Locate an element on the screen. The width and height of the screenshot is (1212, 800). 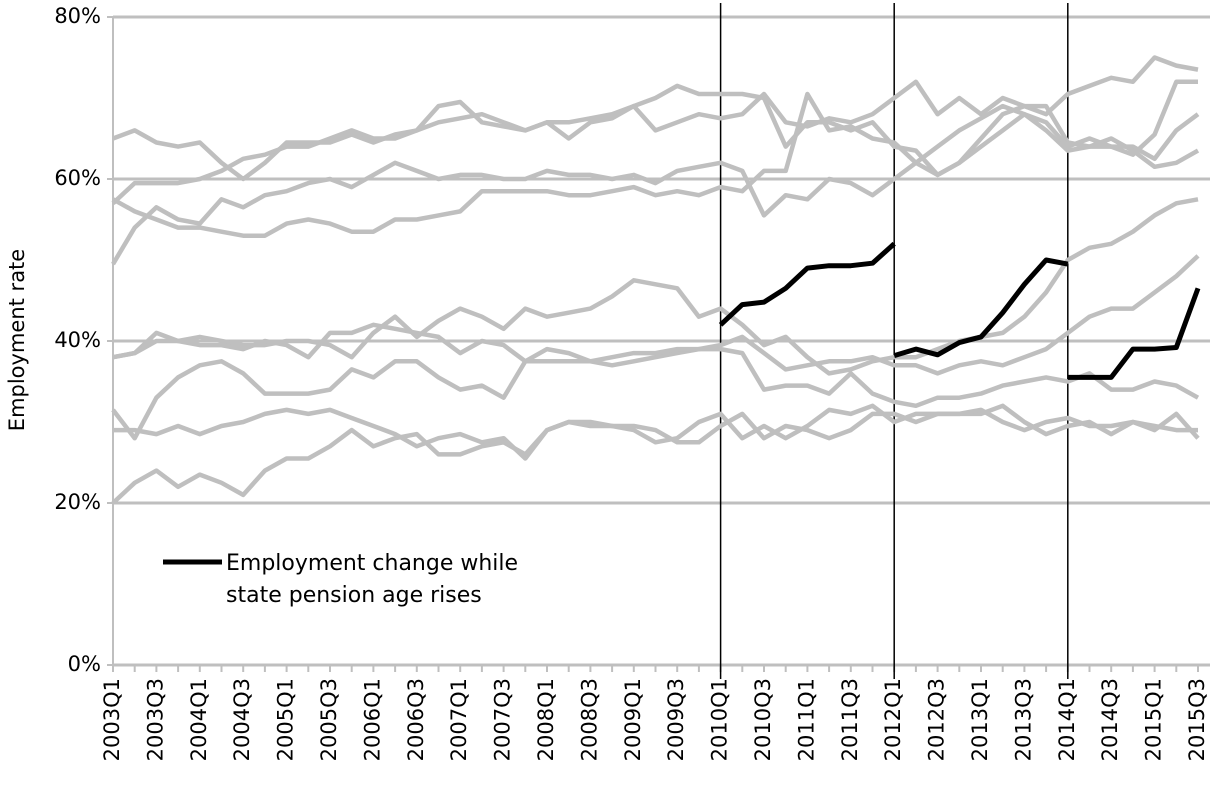
y-axis-label: Employment rate is located at coordinates (17, 340).